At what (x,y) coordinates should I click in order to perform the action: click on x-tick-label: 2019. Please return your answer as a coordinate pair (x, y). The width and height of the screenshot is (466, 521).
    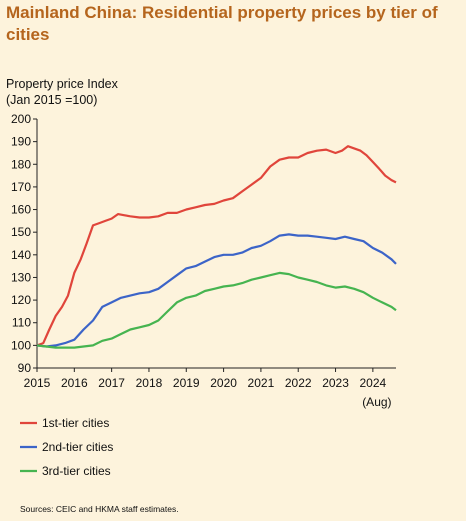
    Looking at the image, I should click on (186, 383).